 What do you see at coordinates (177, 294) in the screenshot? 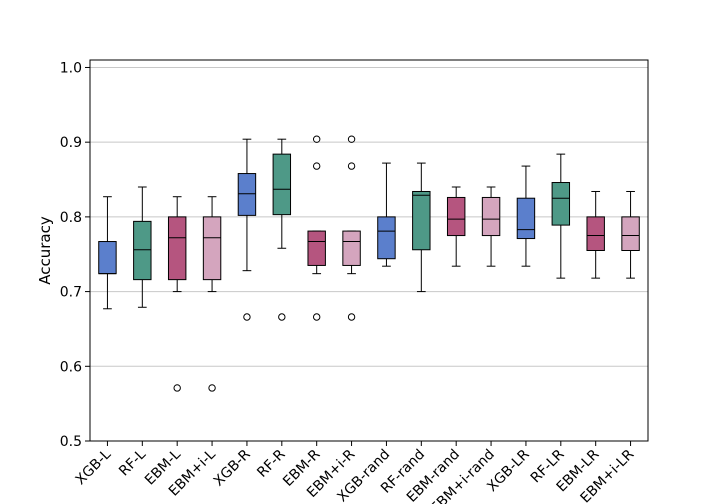
I see `box-EBM-L` at bounding box center [177, 294].